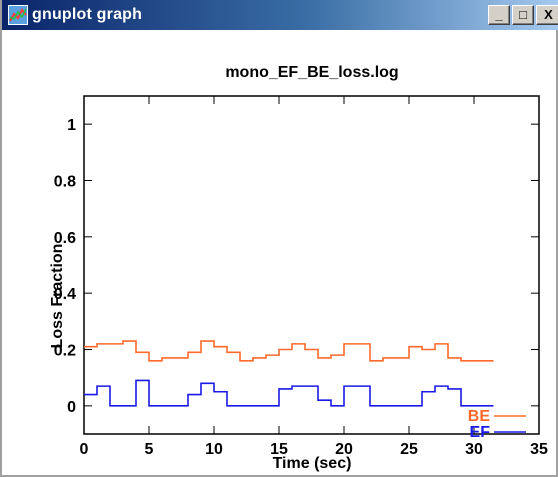  What do you see at coordinates (18, 15) in the screenshot?
I see `gnuplot-app-icon` at bounding box center [18, 15].